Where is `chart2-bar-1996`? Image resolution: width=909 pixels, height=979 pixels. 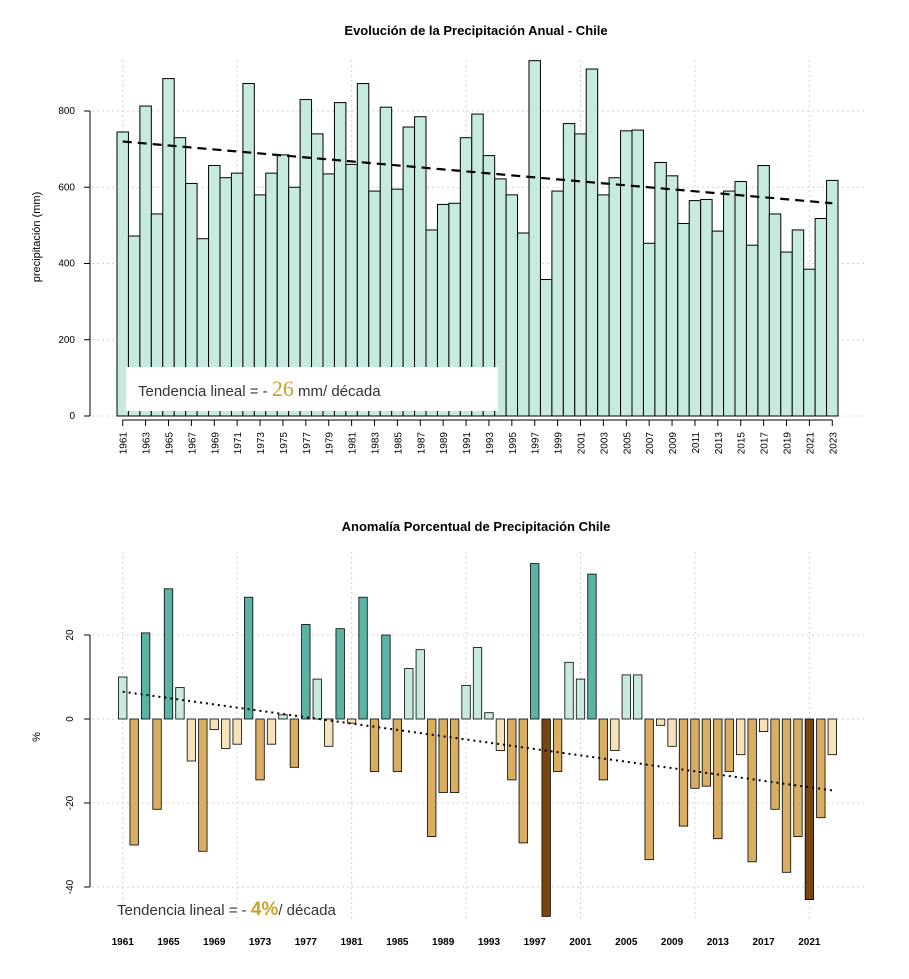
chart2-bar-1996 is located at coordinates (523, 781).